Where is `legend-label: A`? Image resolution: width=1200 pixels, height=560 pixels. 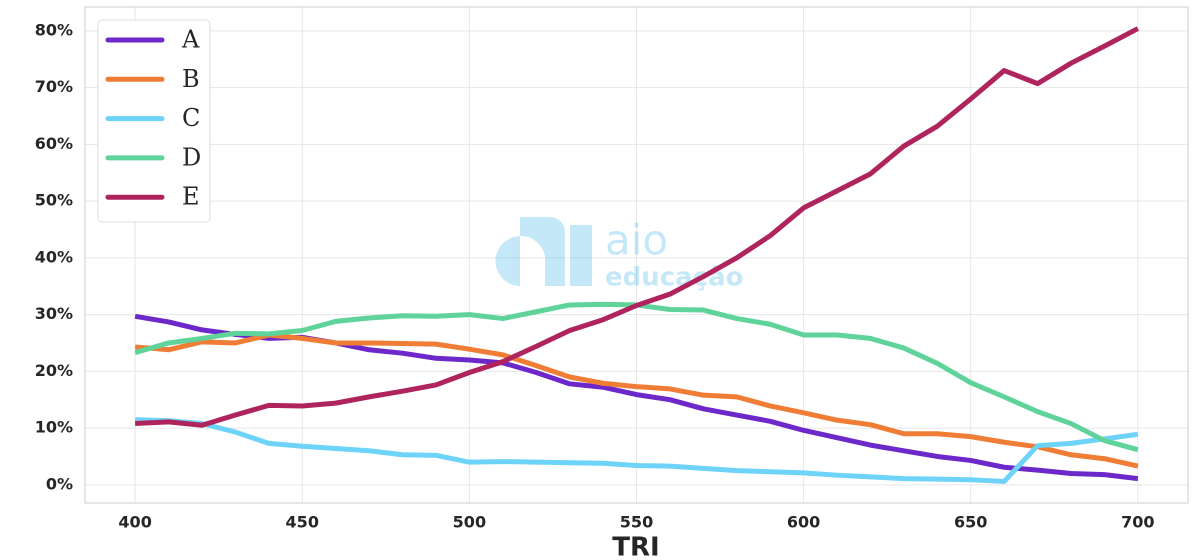 legend-label: A is located at coordinates (190, 40).